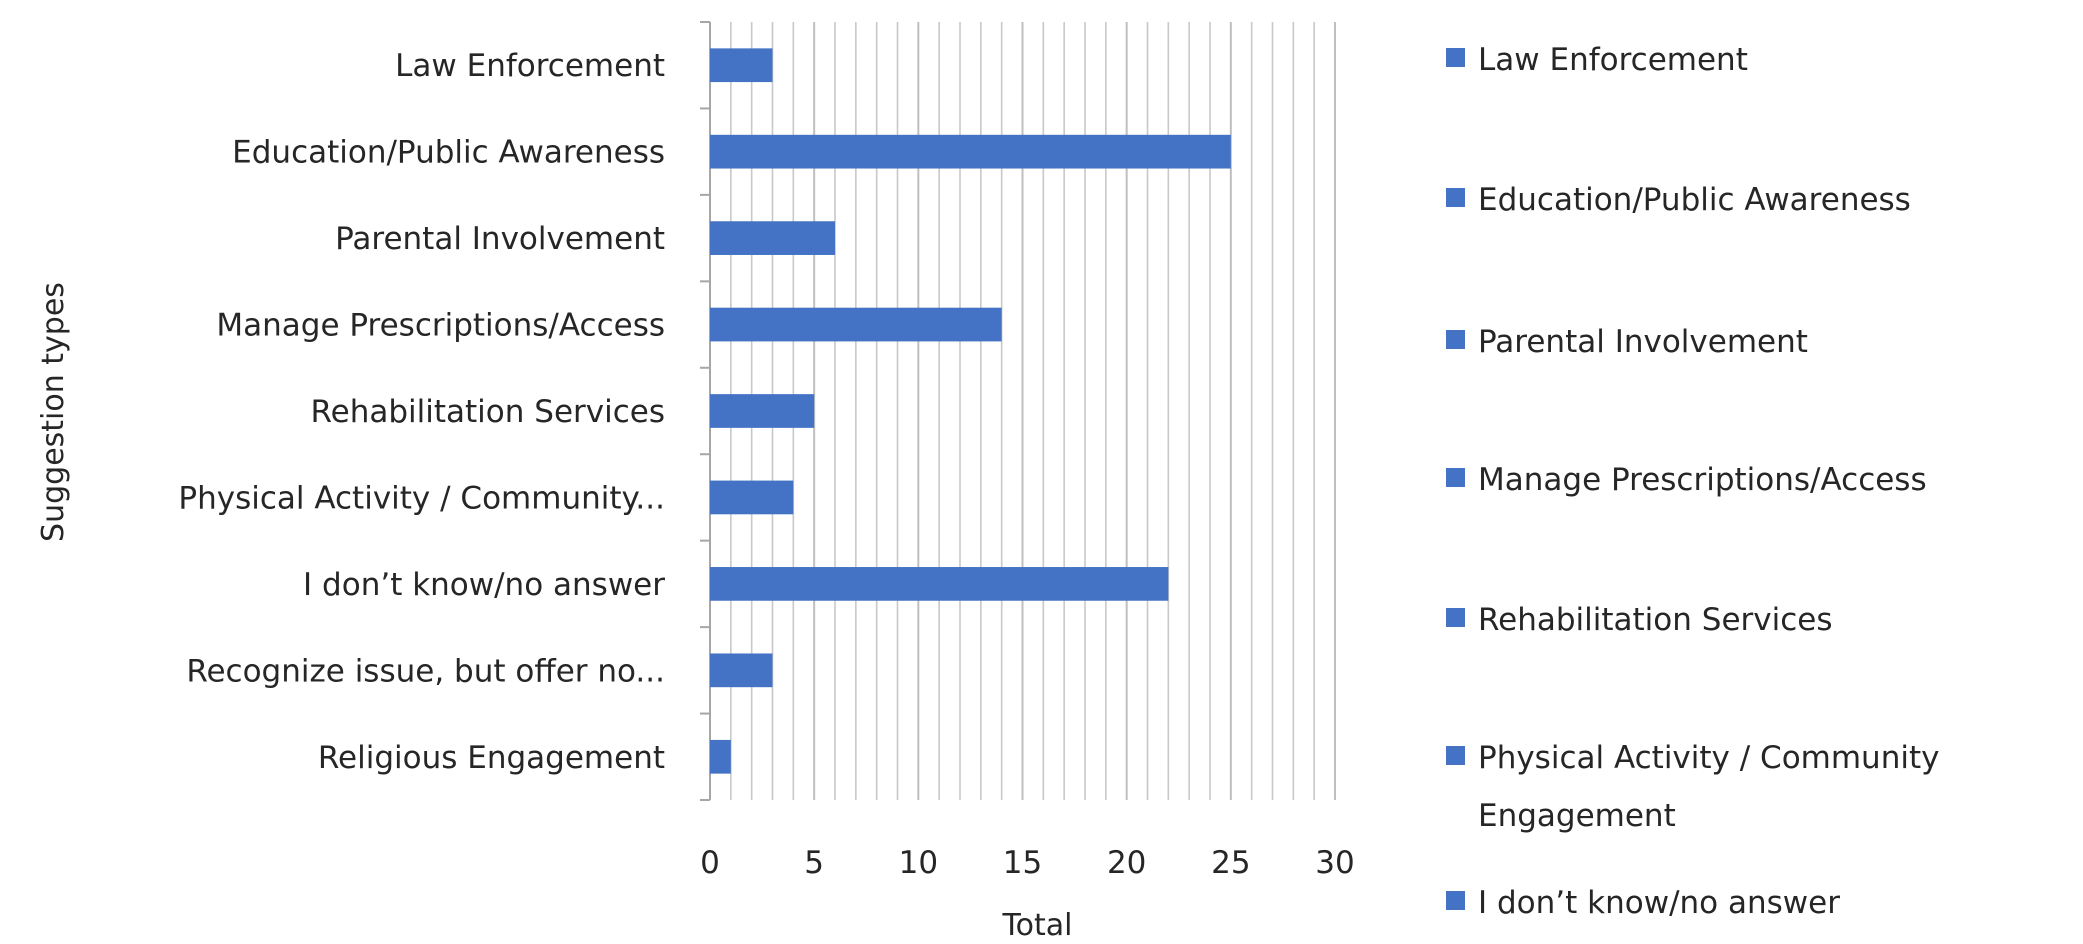  What do you see at coordinates (491, 758) in the screenshot?
I see `category-label: Religious Engagement` at bounding box center [491, 758].